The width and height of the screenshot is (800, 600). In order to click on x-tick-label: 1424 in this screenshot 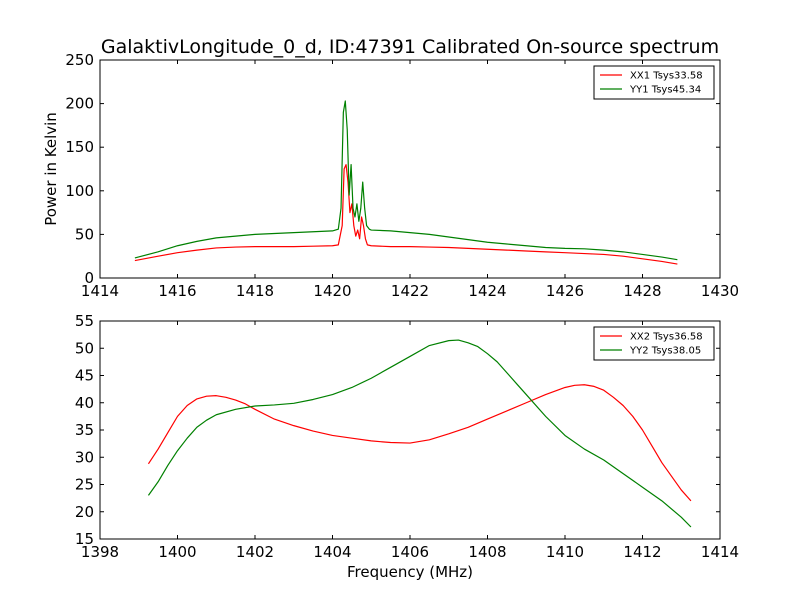, I will do `click(487, 291)`.